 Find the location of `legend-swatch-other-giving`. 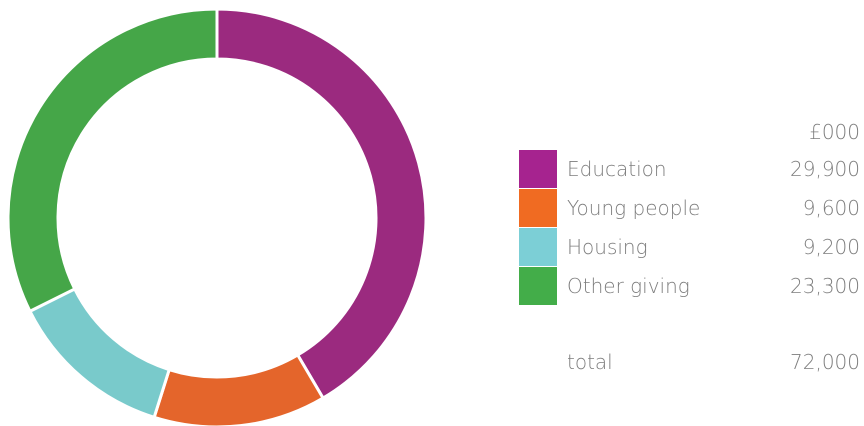

legend-swatch-other-giving is located at coordinates (538, 286).